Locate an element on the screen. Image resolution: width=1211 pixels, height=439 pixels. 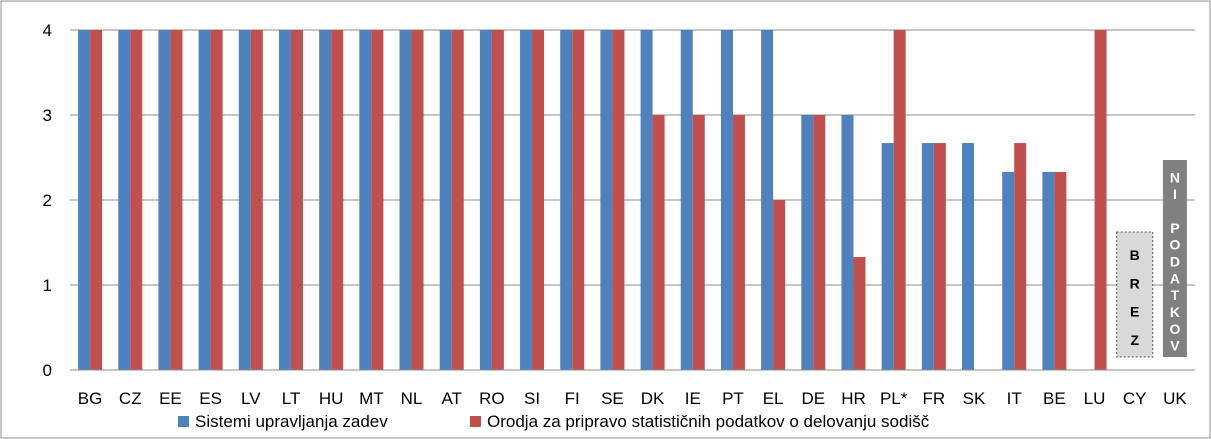
y-tick-label: 1 is located at coordinates (47, 285).